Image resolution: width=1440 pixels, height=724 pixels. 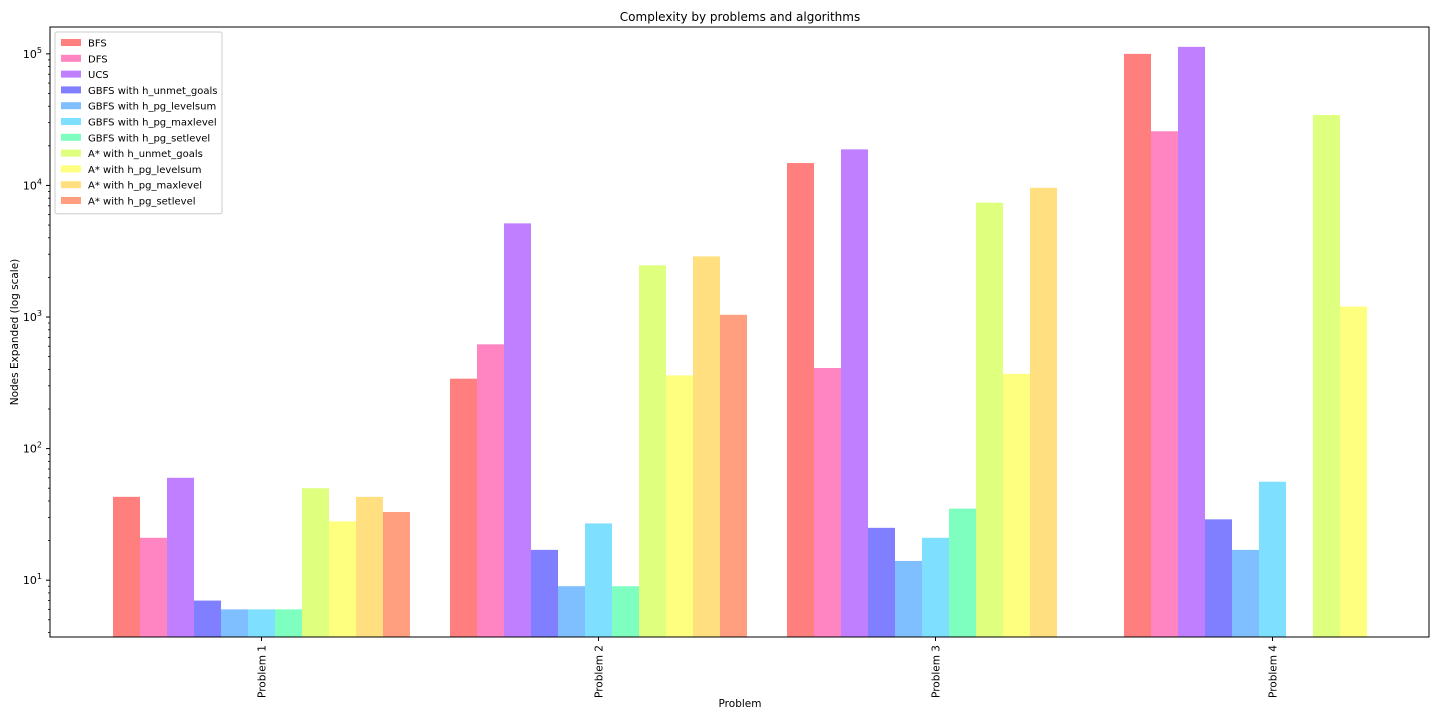 I want to click on legend-label: GBFS with h_unmet_goals, so click(x=153, y=91).